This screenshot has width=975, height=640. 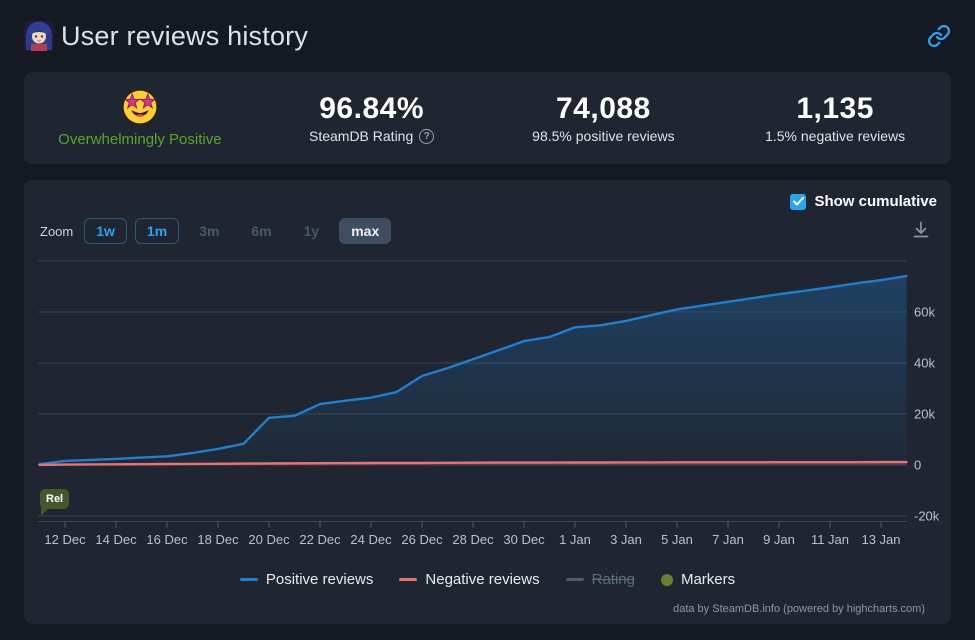 I want to click on stat-summary: Overwhelmingly Positive, so click(x=140, y=118).